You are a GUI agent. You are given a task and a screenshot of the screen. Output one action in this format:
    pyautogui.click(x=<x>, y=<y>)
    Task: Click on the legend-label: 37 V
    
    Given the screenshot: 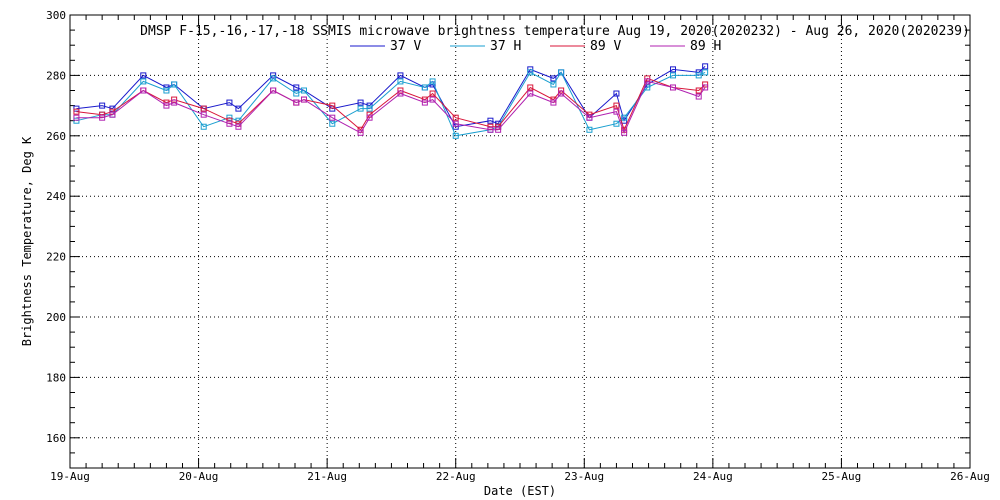 What is the action you would take?
    pyautogui.click(x=405, y=46)
    